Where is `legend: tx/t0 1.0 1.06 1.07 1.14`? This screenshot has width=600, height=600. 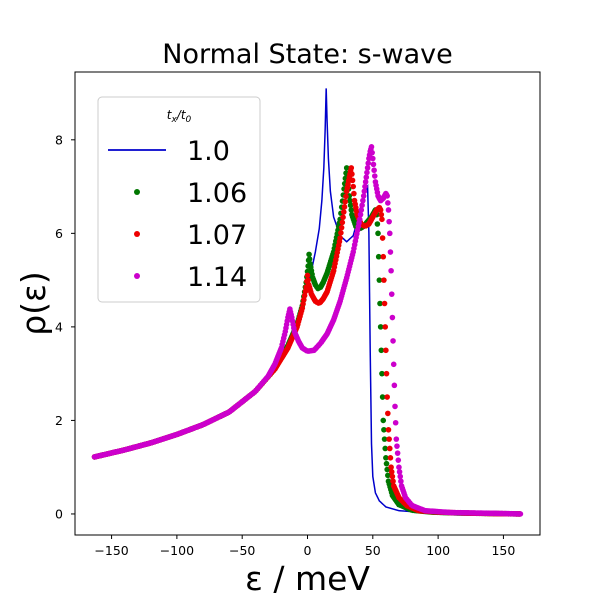
legend: tx/t0 1.0 1.06 1.07 1.14 is located at coordinates (179, 199).